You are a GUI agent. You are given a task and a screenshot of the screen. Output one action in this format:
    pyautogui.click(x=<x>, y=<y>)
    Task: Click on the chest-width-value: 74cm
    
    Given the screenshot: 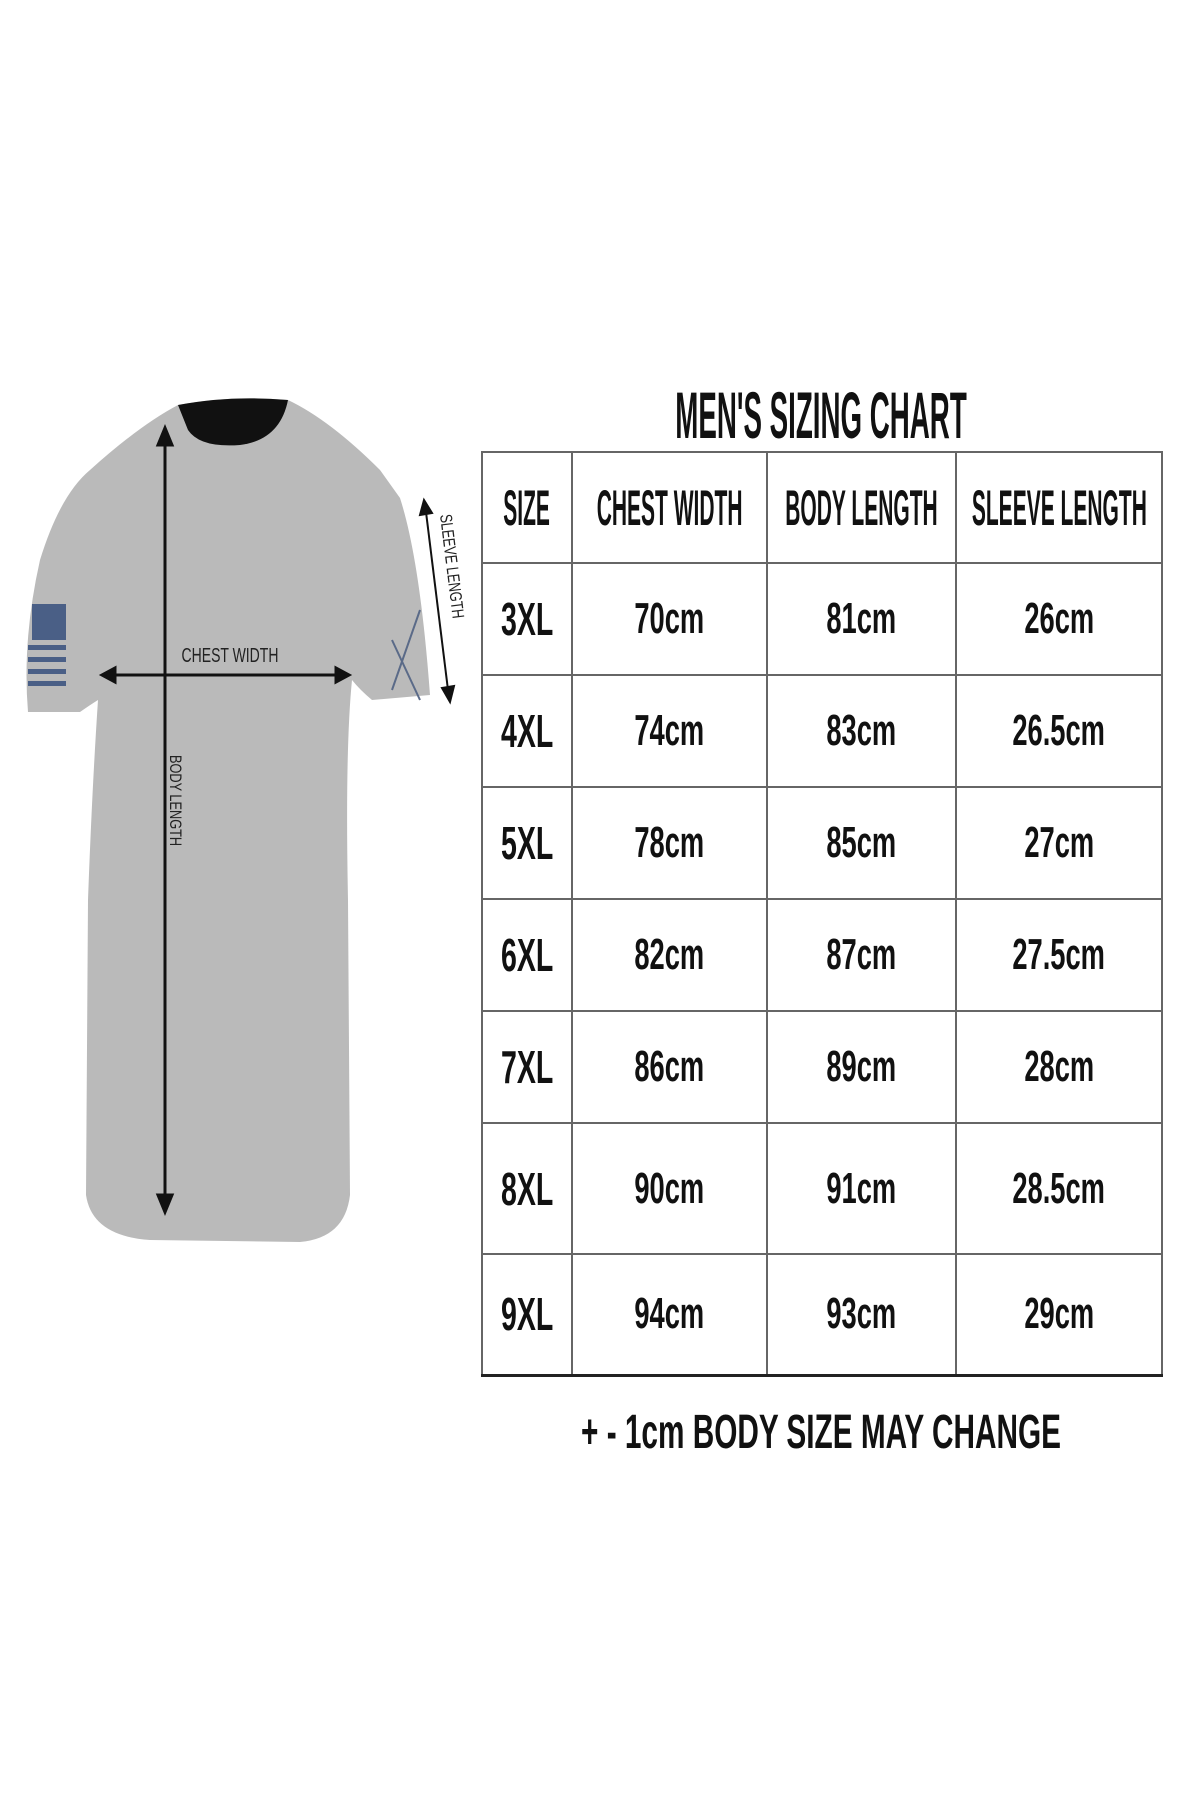 What is the action you would take?
    pyautogui.click(x=669, y=730)
    